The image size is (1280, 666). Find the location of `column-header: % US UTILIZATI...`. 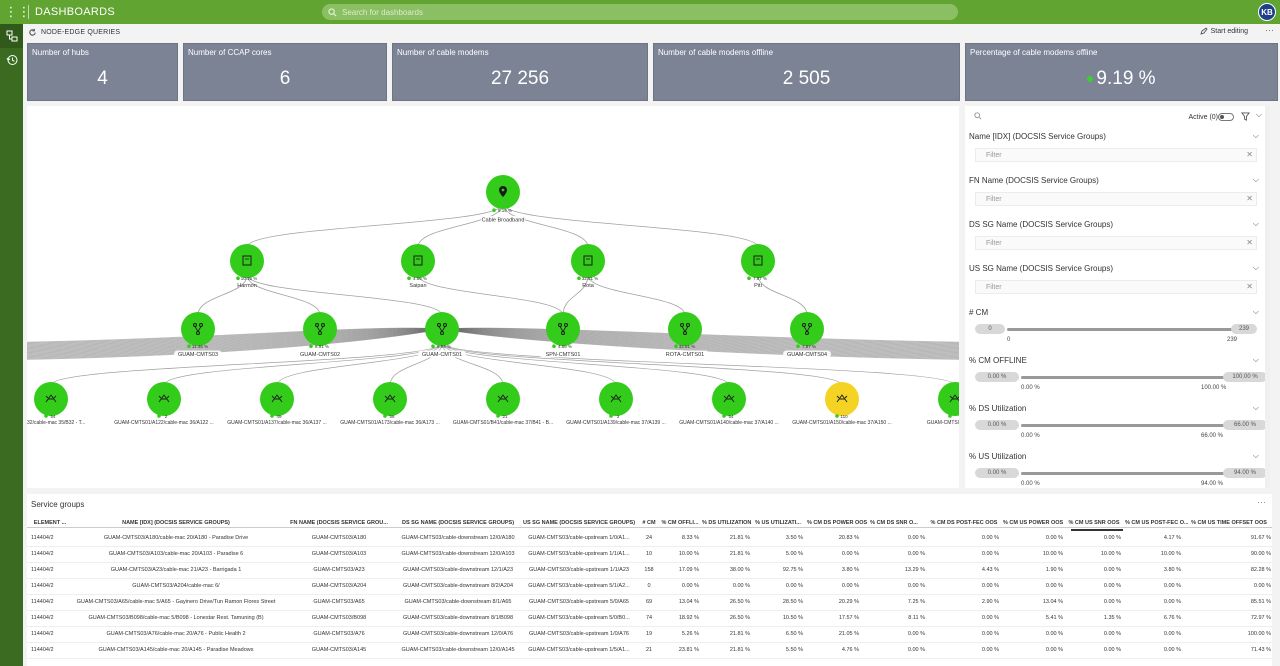

column-header: % US UTILIZATI... is located at coordinates (778, 523).